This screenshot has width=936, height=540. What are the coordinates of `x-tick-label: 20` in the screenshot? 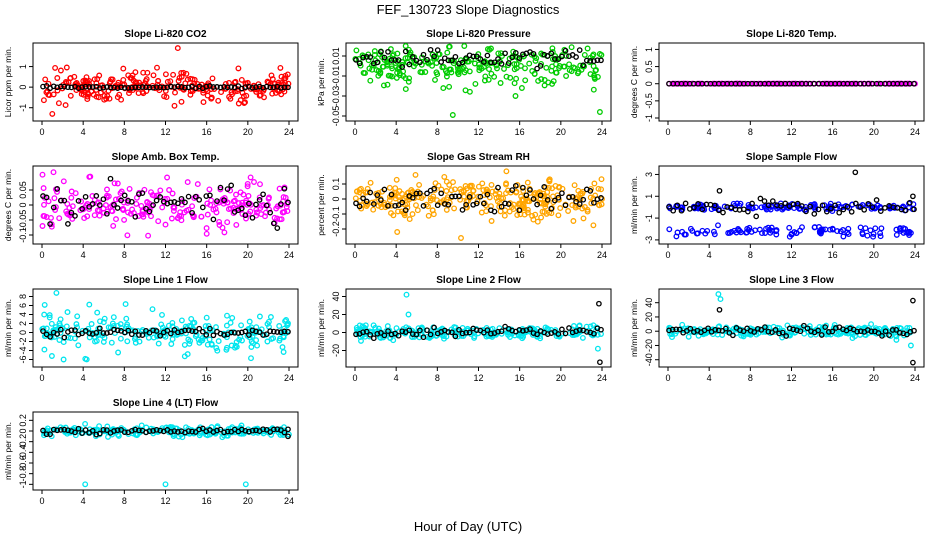 It's located at (248, 132).